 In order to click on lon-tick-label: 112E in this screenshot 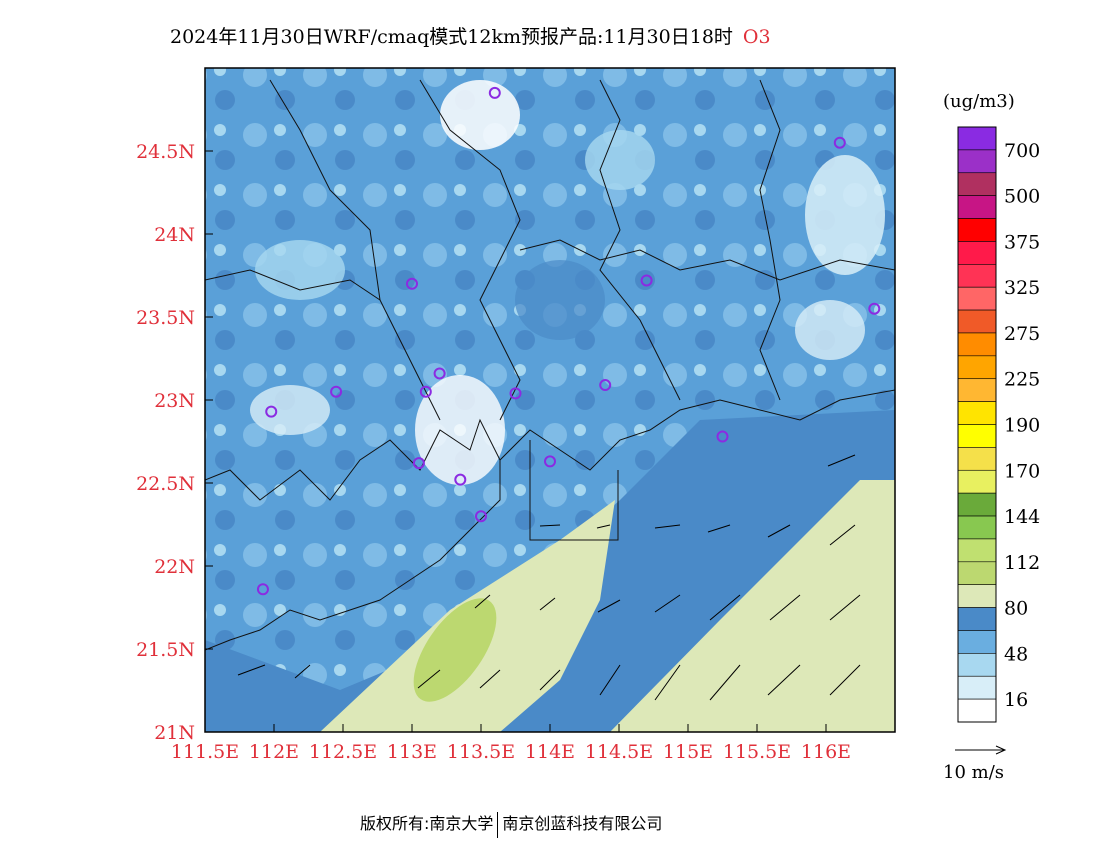, I will do `click(274, 752)`.